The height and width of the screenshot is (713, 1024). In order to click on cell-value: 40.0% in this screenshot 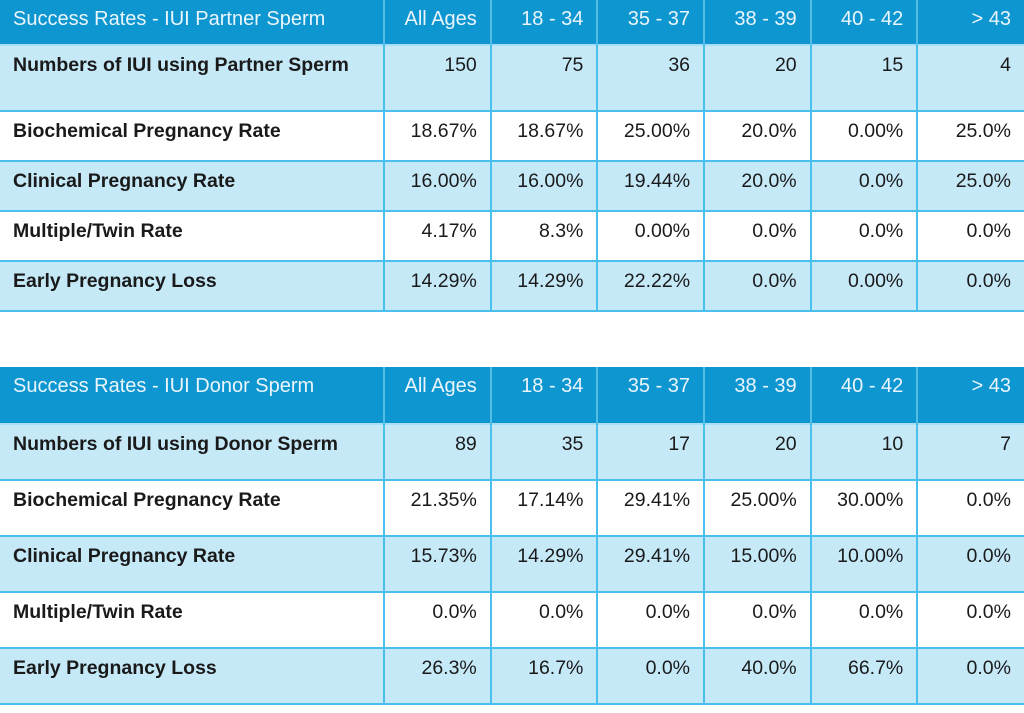, I will do `click(757, 676)`.